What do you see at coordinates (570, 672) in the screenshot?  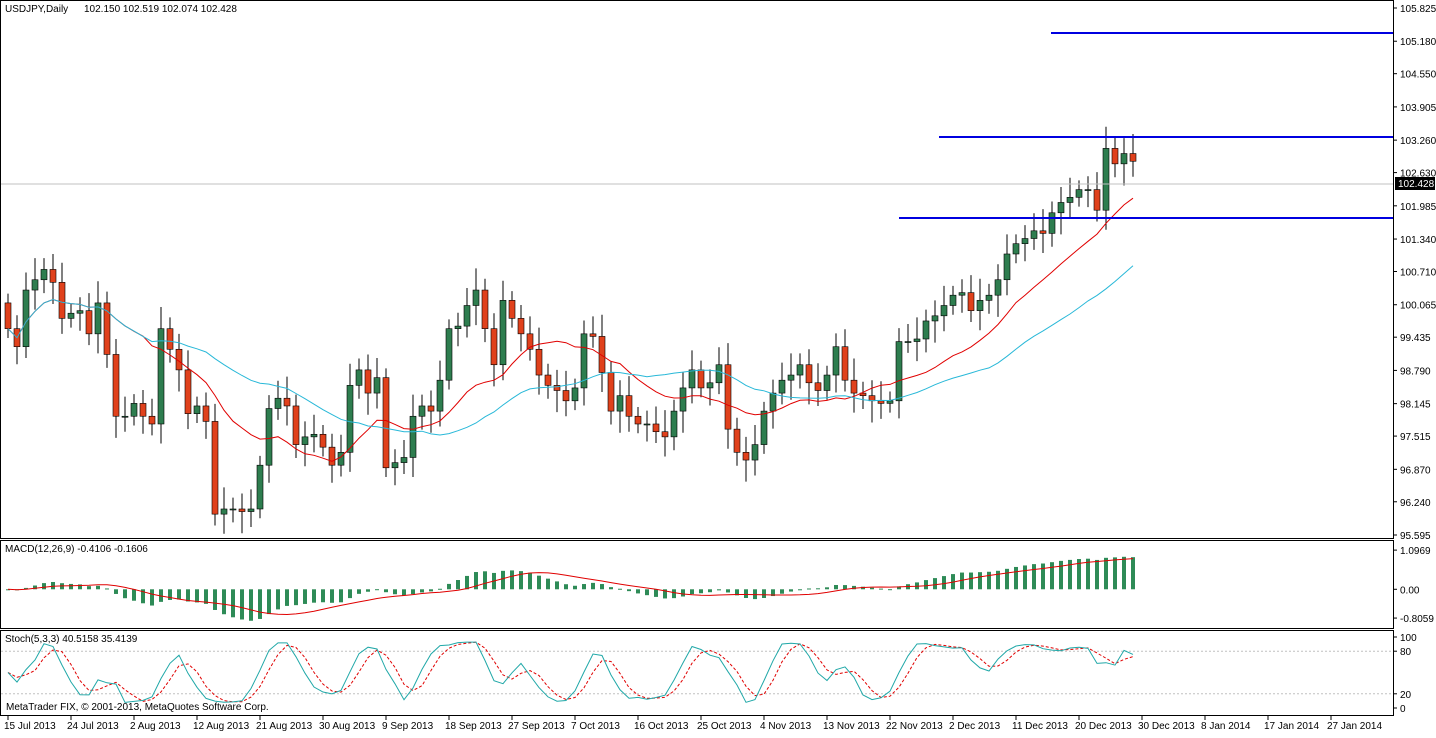 I see `stoch-signal-line` at bounding box center [570, 672].